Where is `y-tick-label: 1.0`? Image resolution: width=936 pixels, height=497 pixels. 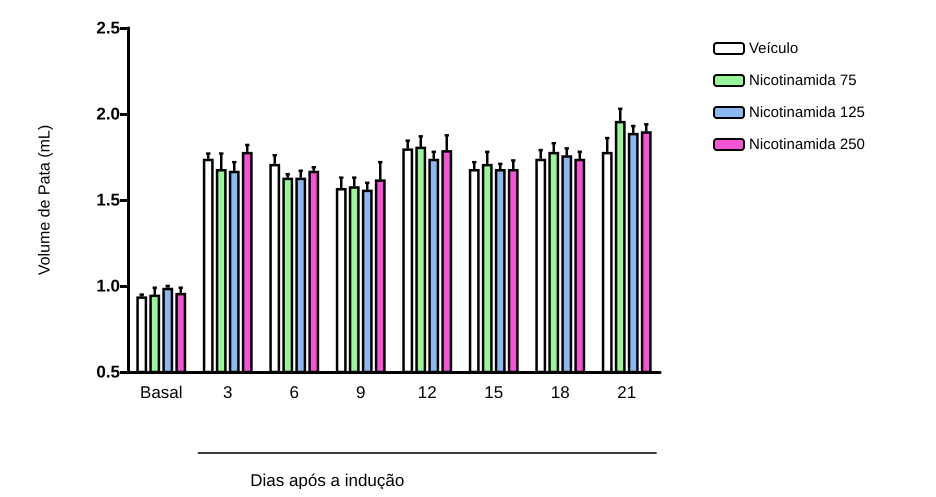 y-tick-label: 1.0 is located at coordinates (108, 286).